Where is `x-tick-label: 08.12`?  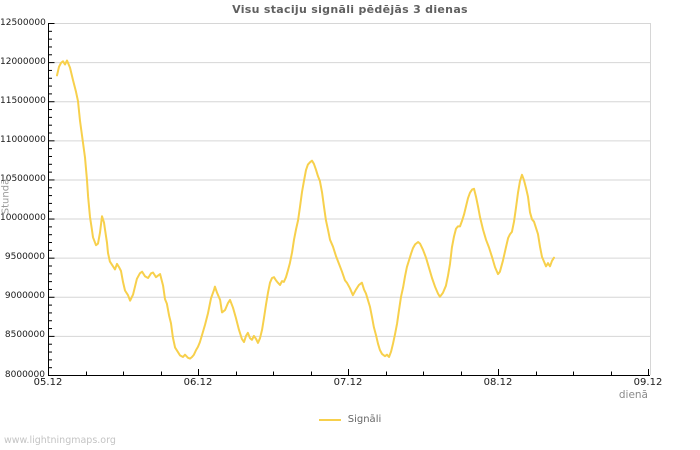
x-tick-label: 08.12 is located at coordinates (498, 382).